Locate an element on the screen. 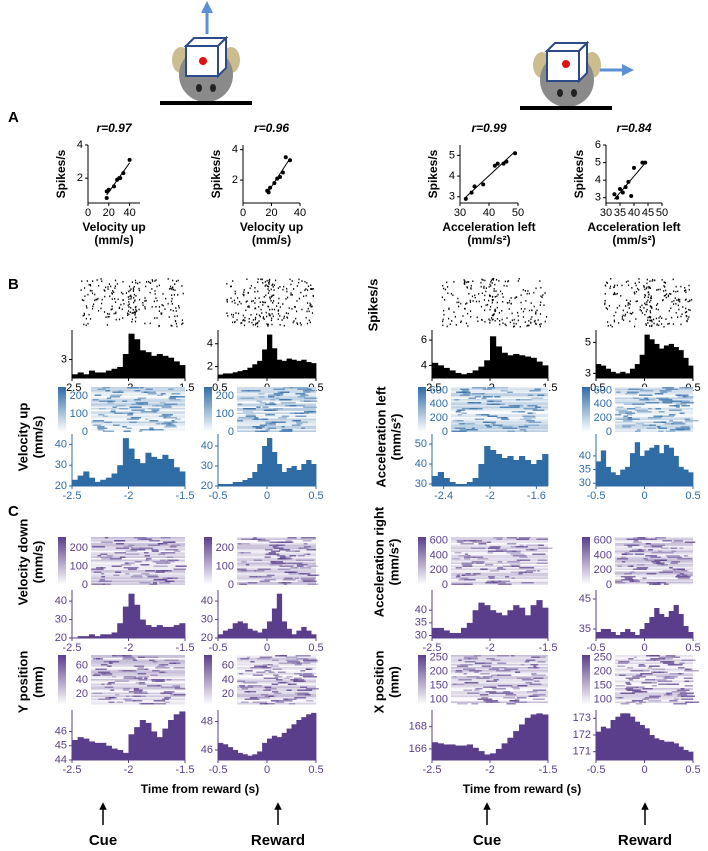  y-tick-label: 2 is located at coordinates (210, 366).